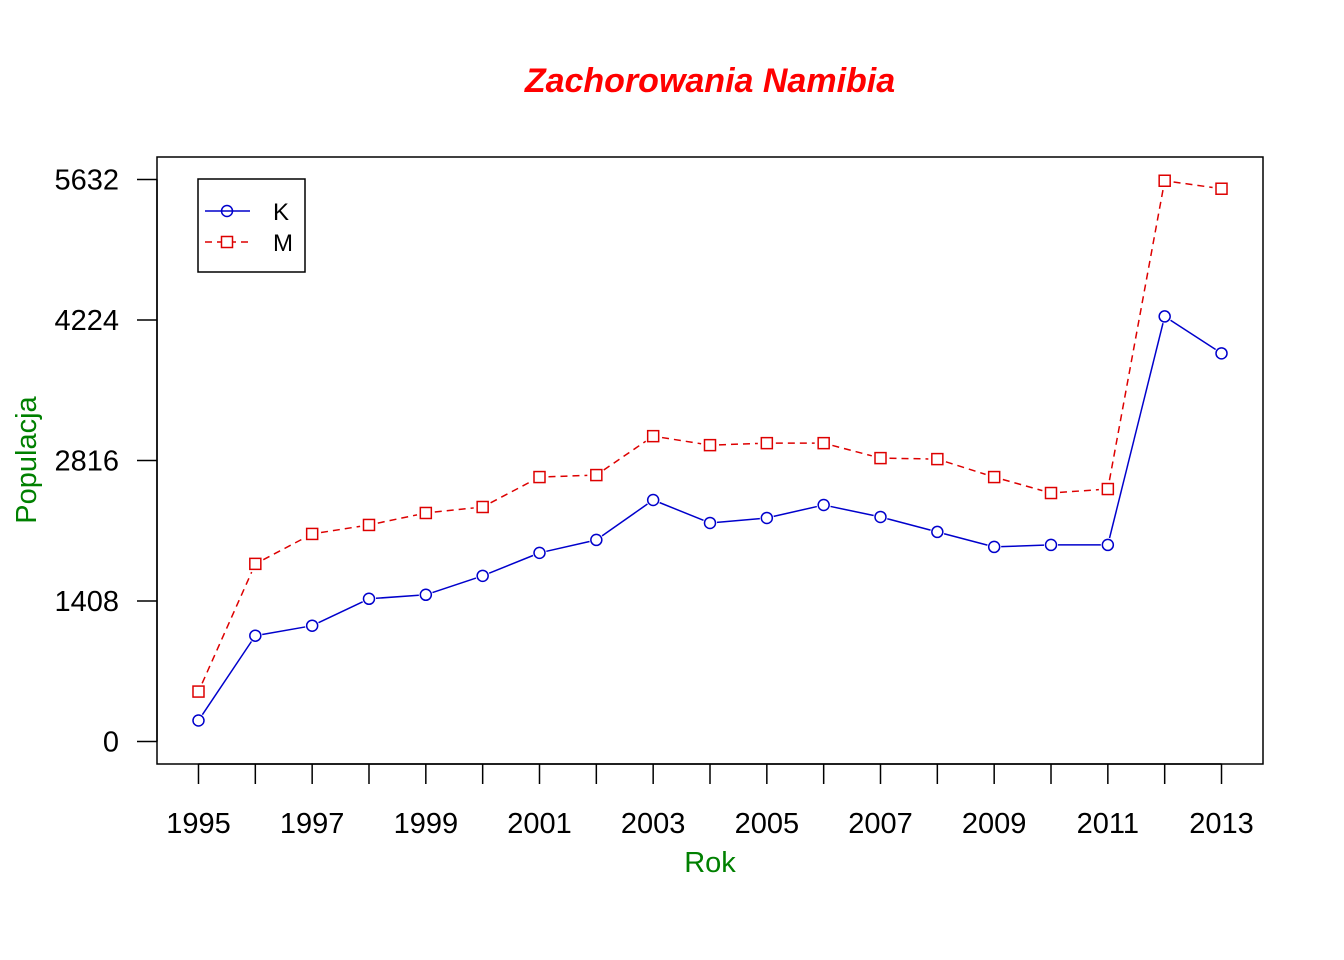  Describe the element at coordinates (283, 243) in the screenshot. I see `legend-label-m: M` at that location.